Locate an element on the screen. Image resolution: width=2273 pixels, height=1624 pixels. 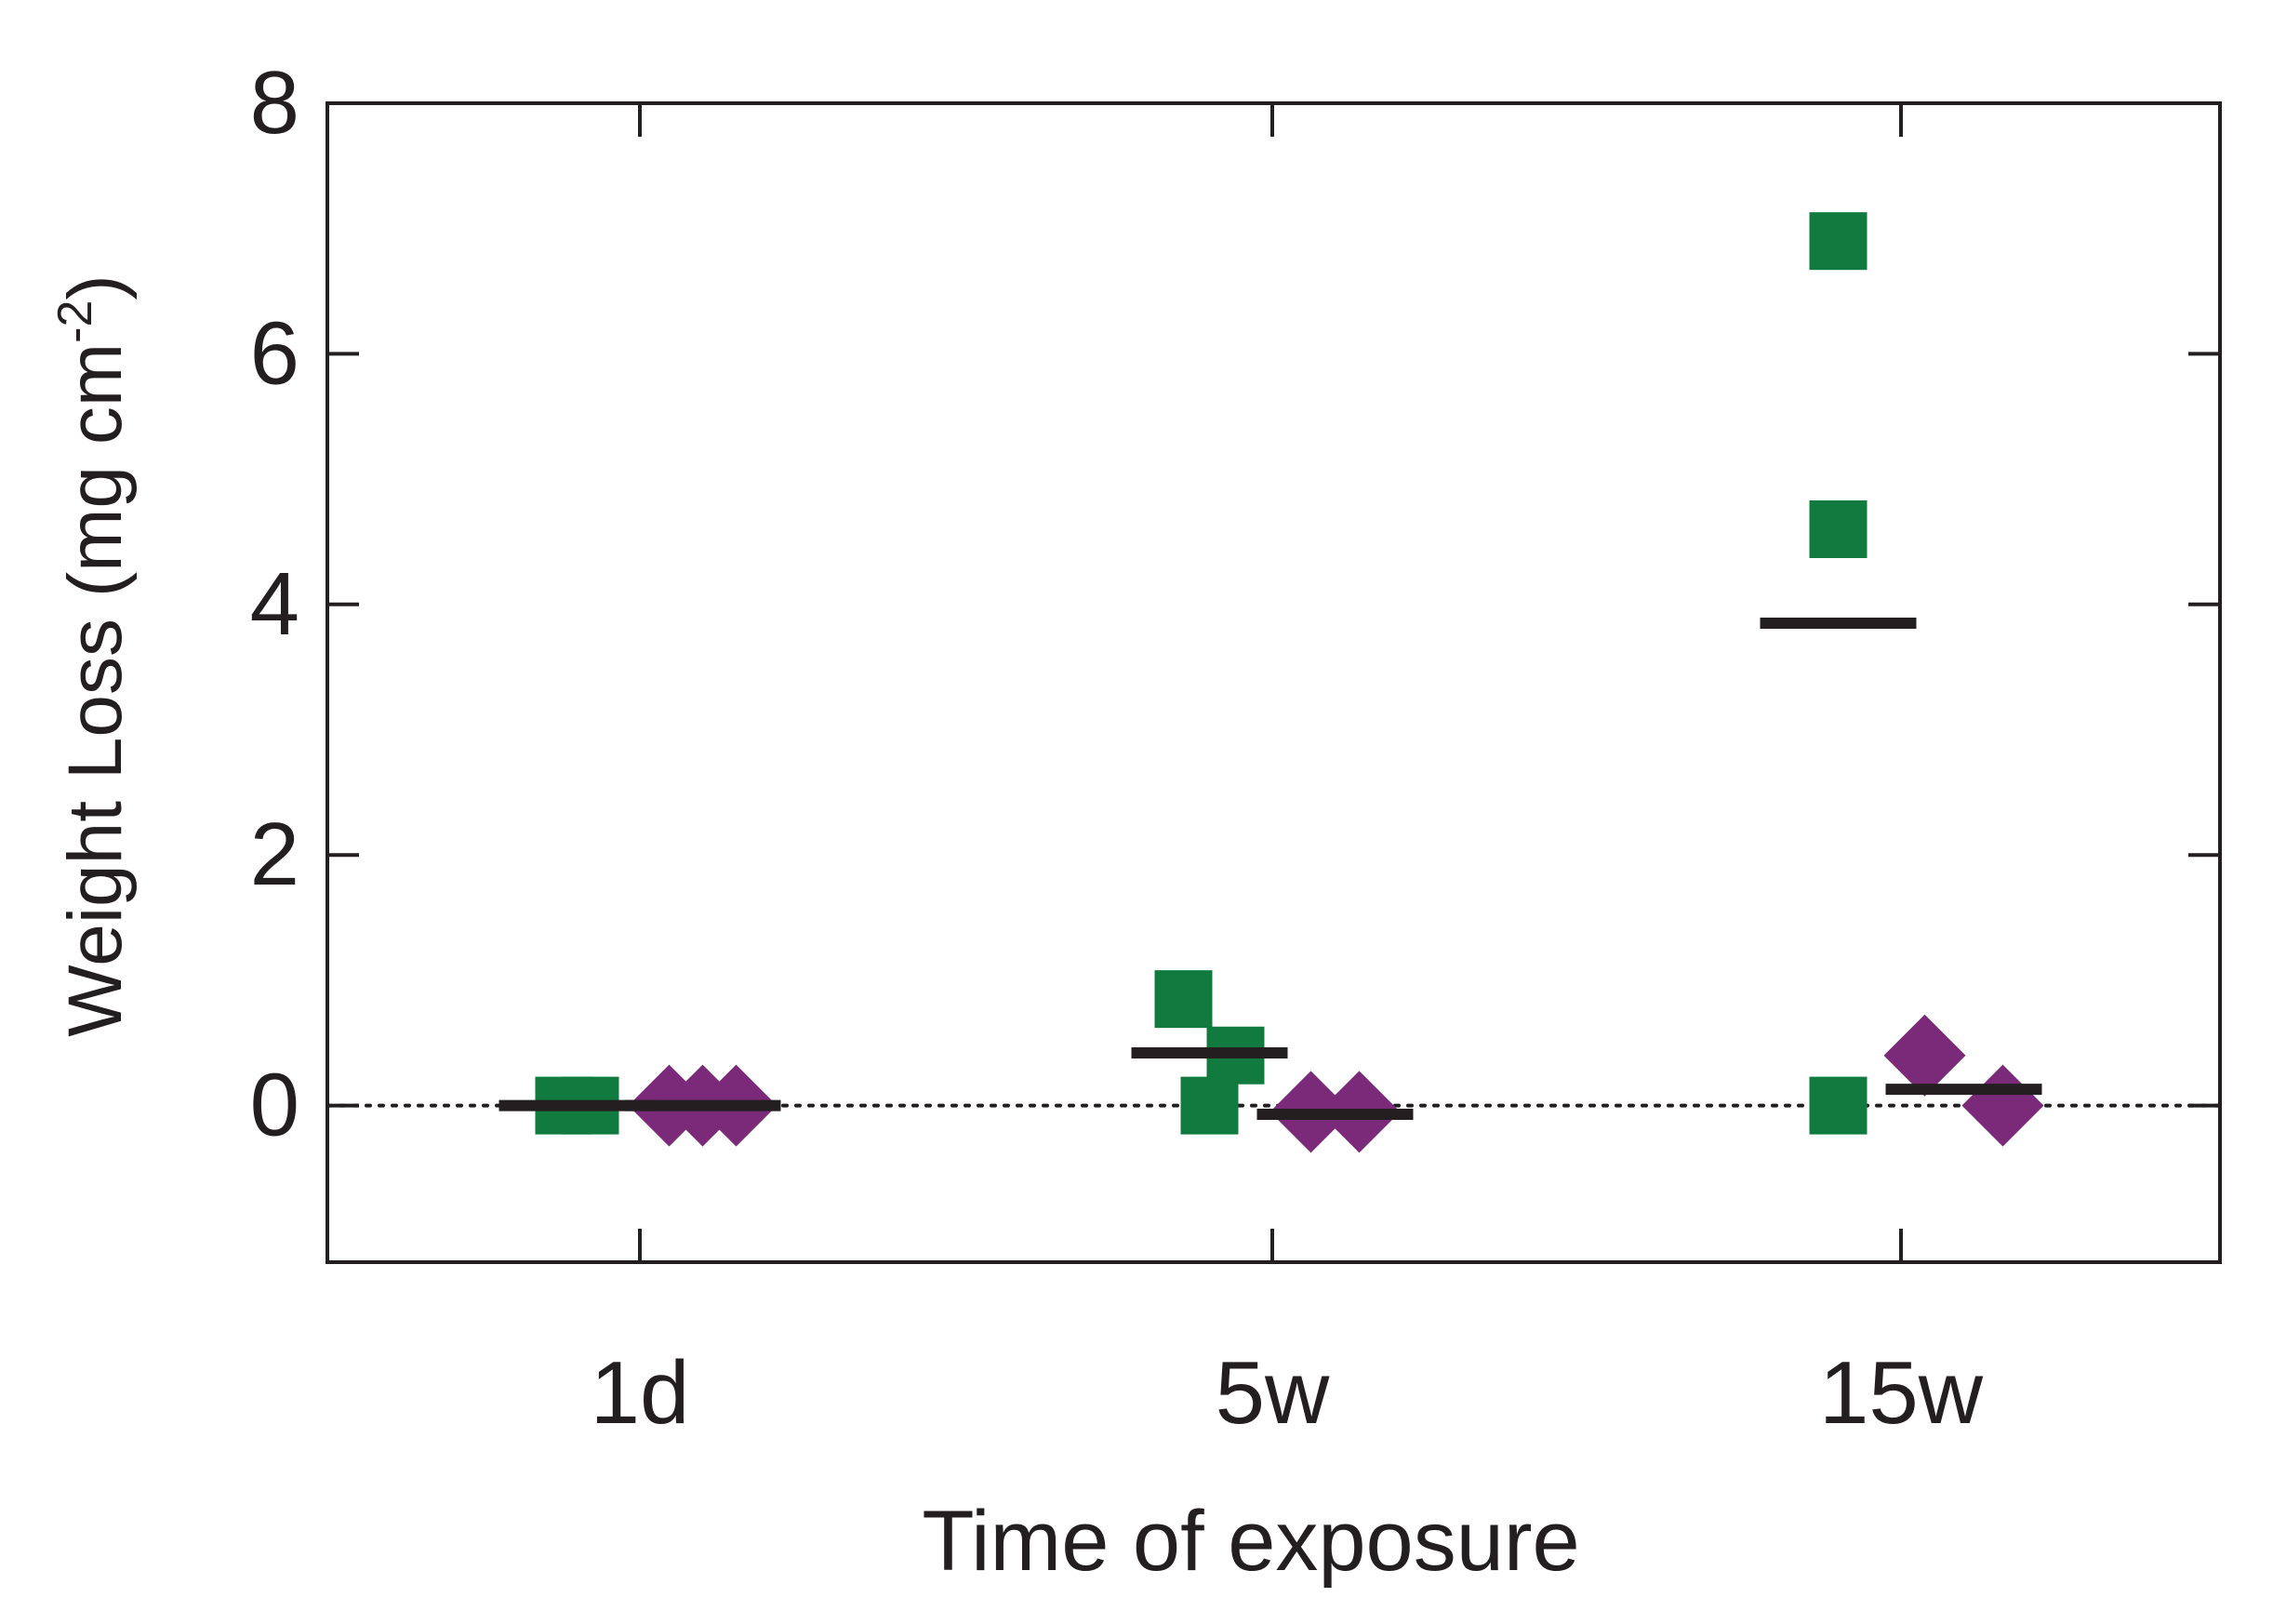
x-axis-title: Time of exposure is located at coordinates (1250, 1541).